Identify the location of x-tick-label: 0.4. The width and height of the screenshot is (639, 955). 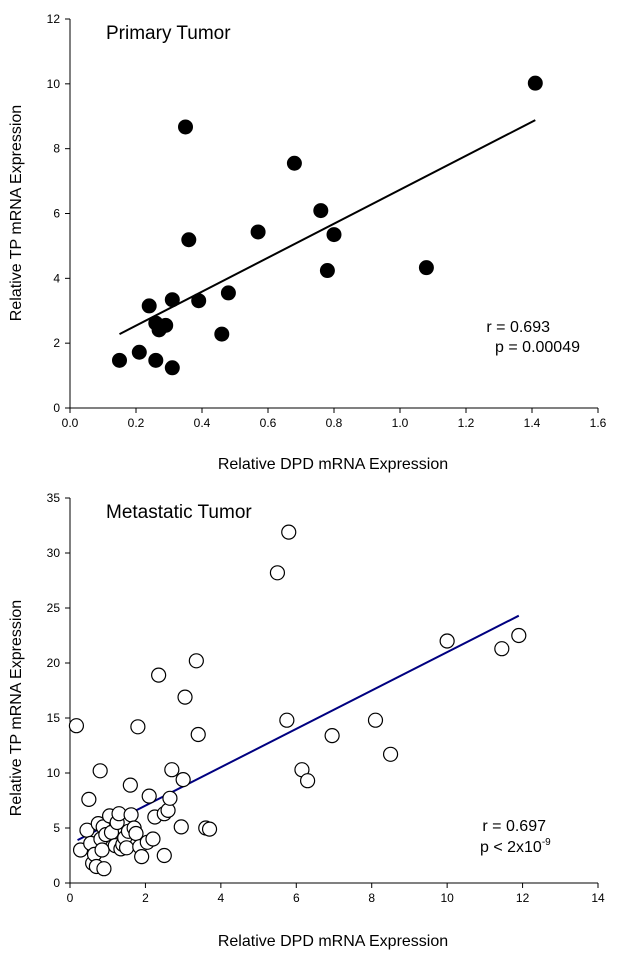
(202, 423).